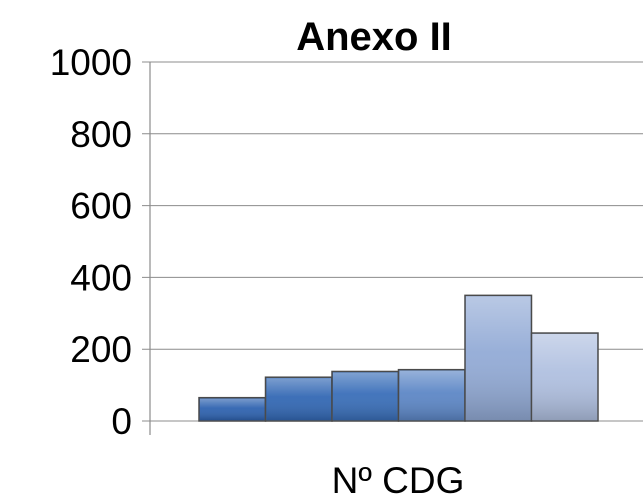 The width and height of the screenshot is (643, 500). I want to click on y-tick-label: 400, so click(101, 277).